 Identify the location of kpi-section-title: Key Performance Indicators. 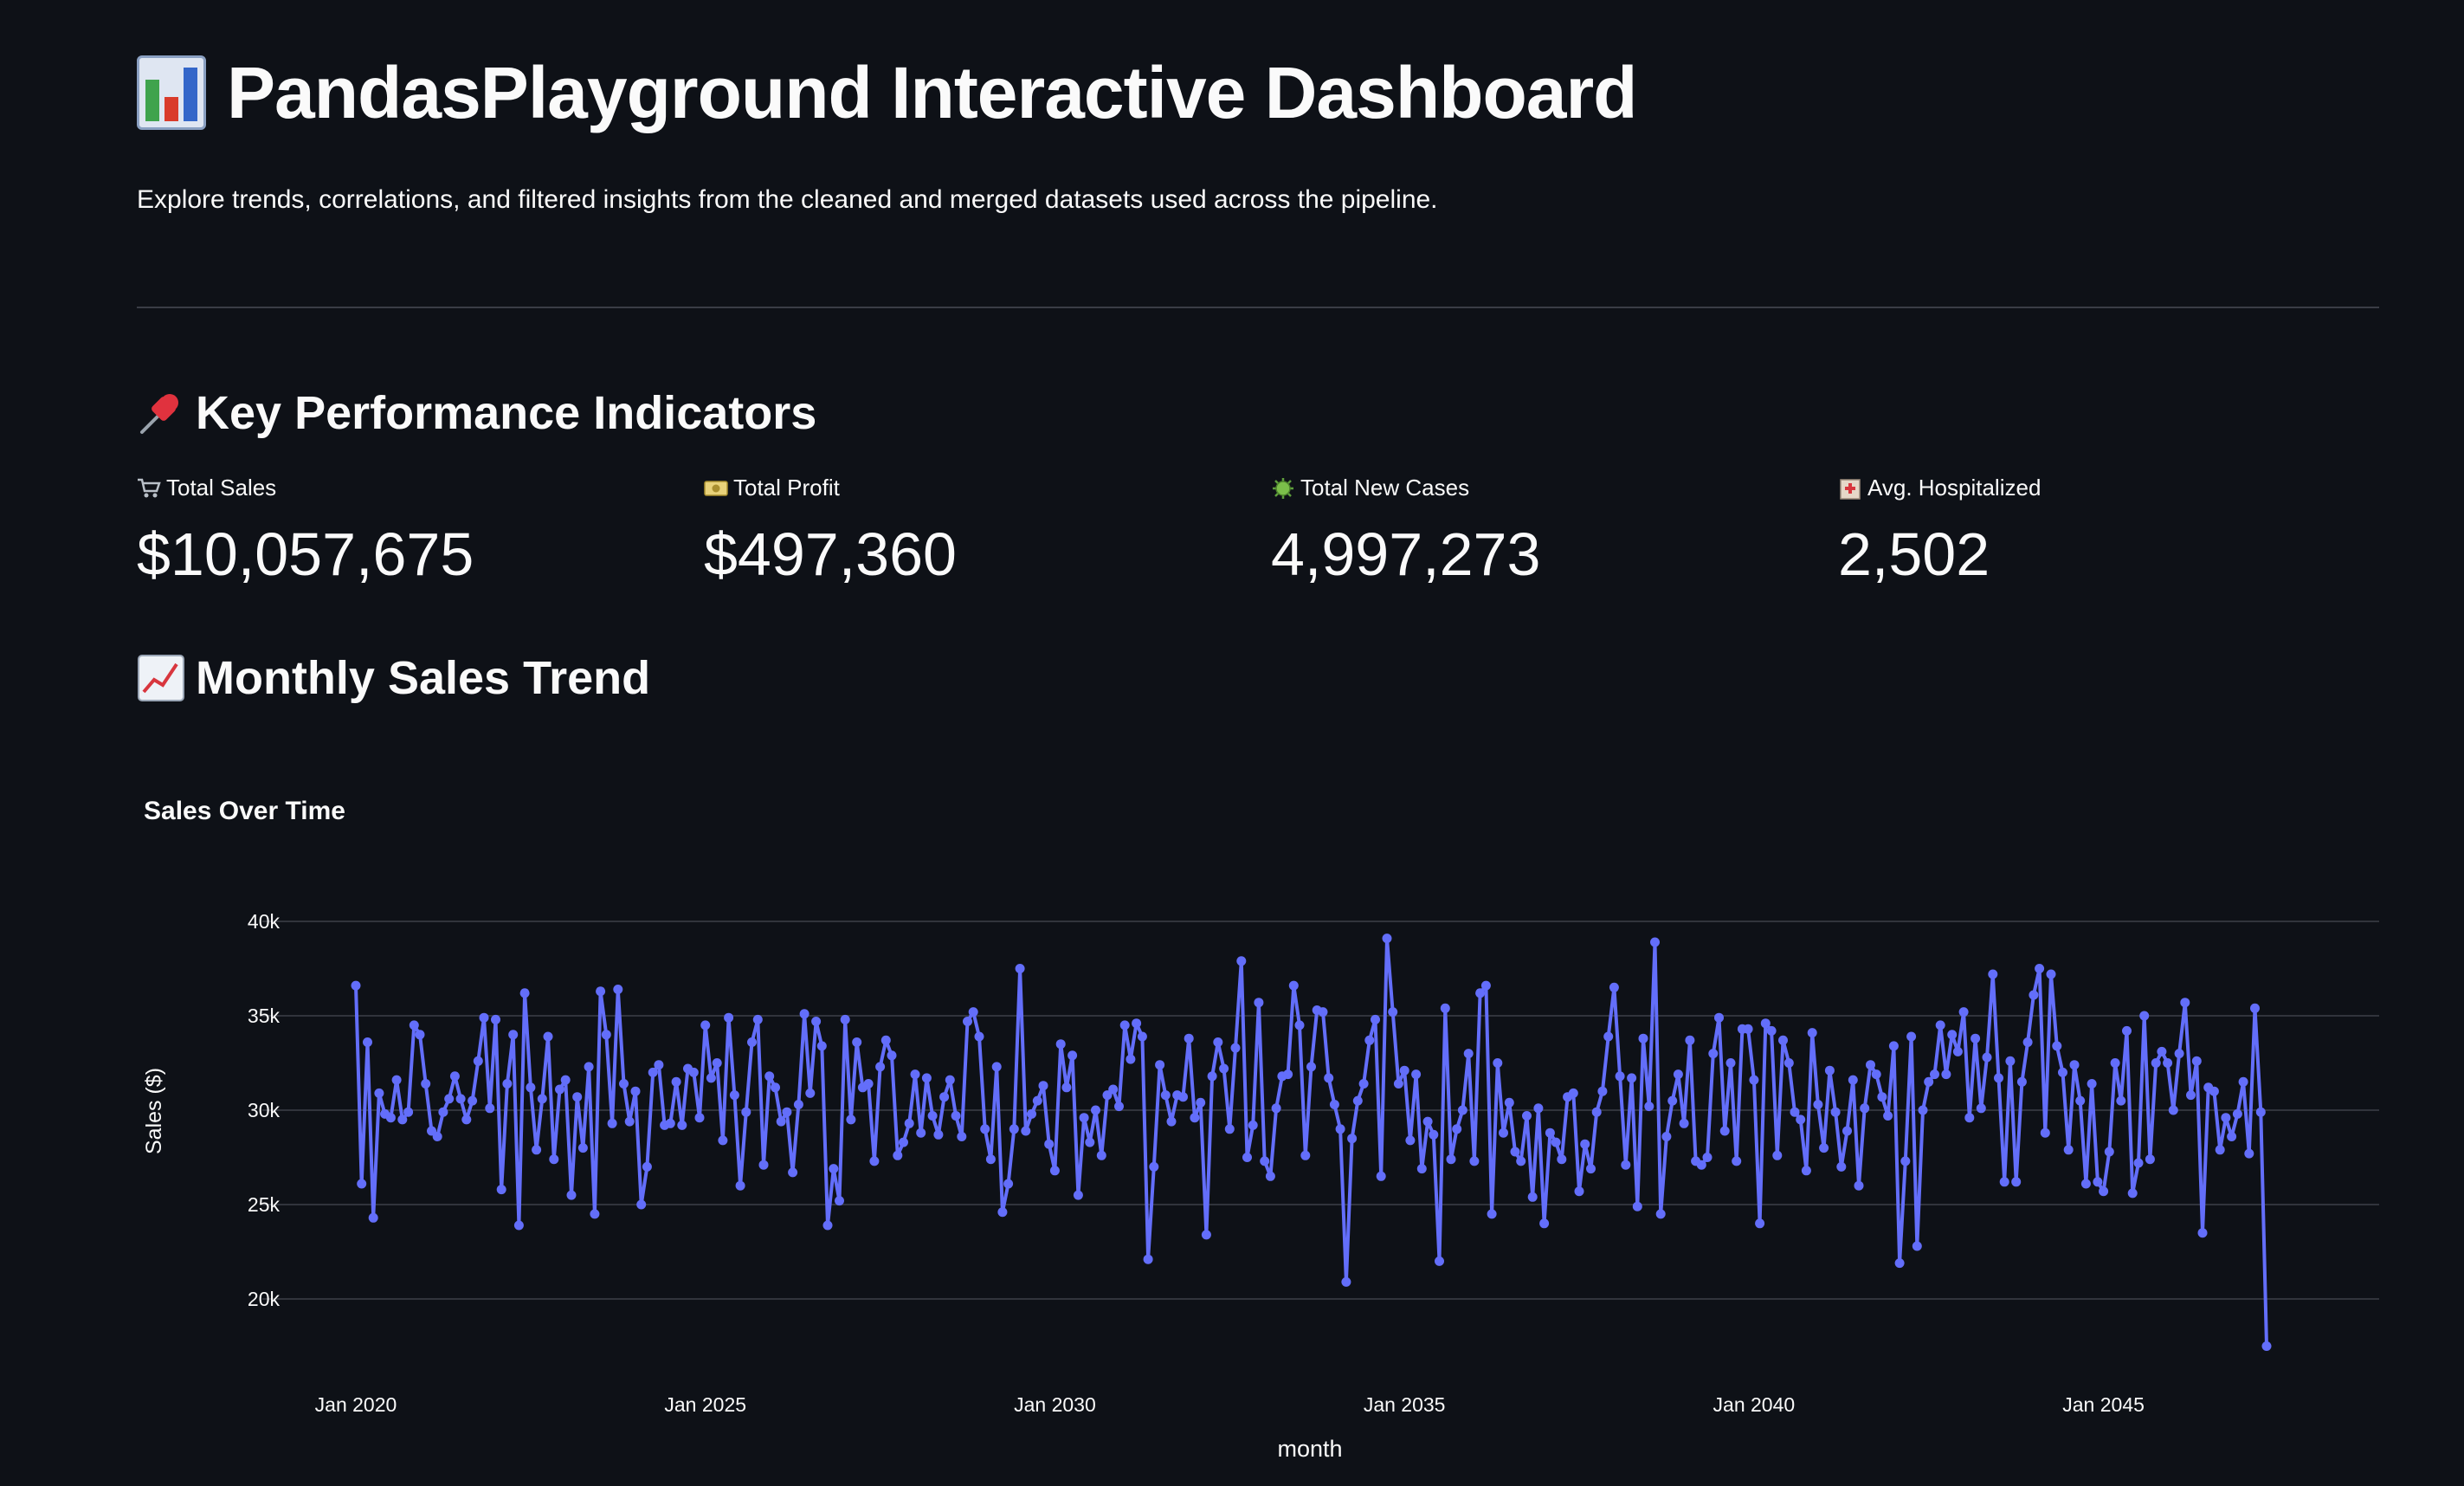
(506, 413).